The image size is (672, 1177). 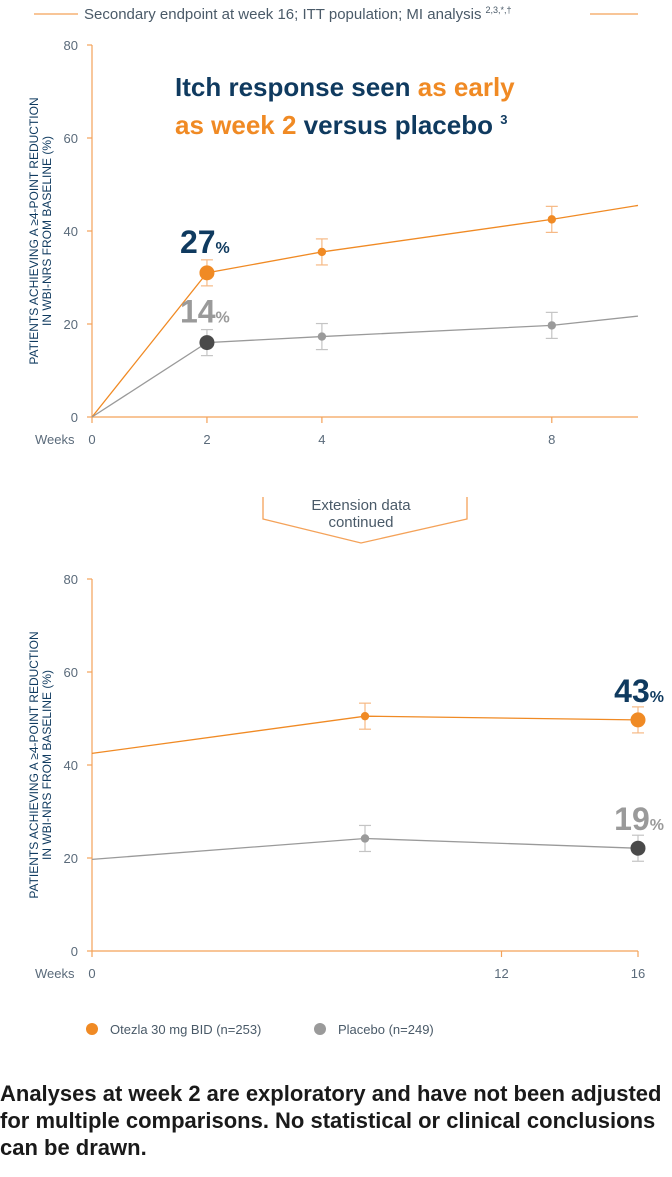 What do you see at coordinates (632, 819) in the screenshot?
I see `value-label-number: 19` at bounding box center [632, 819].